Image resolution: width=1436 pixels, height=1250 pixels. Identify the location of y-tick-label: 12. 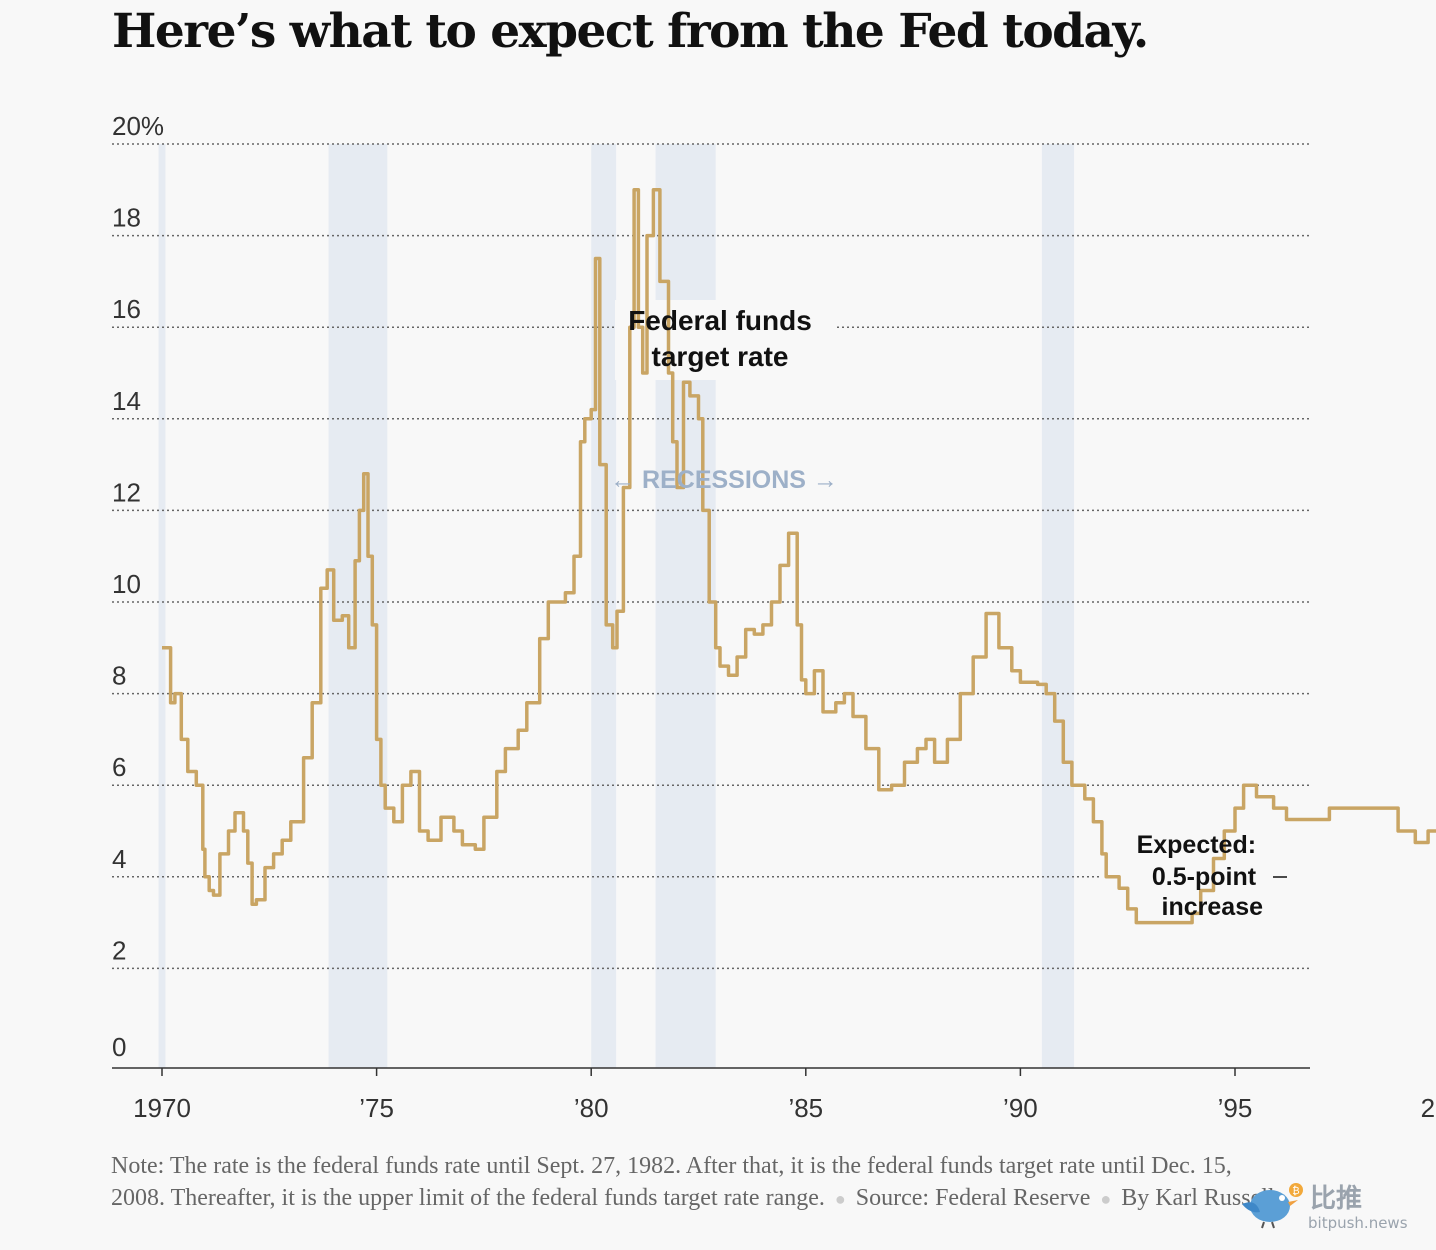
(126, 492).